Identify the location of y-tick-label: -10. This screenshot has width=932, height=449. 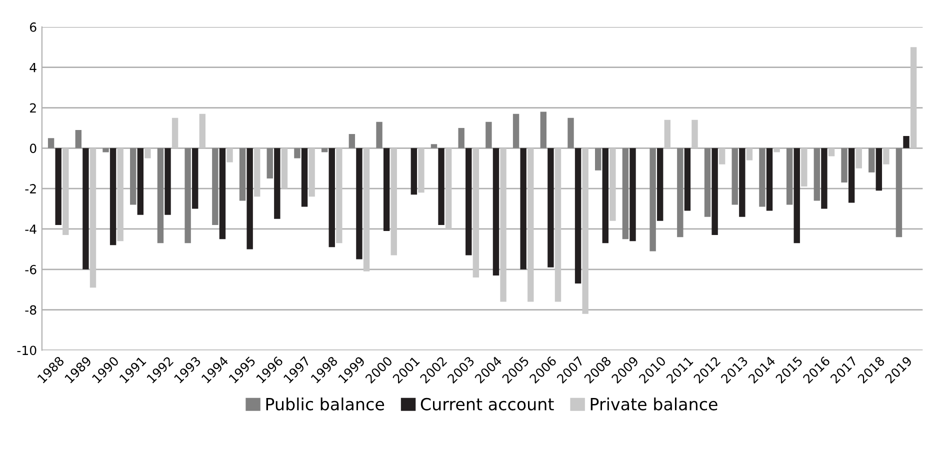
(26, 351).